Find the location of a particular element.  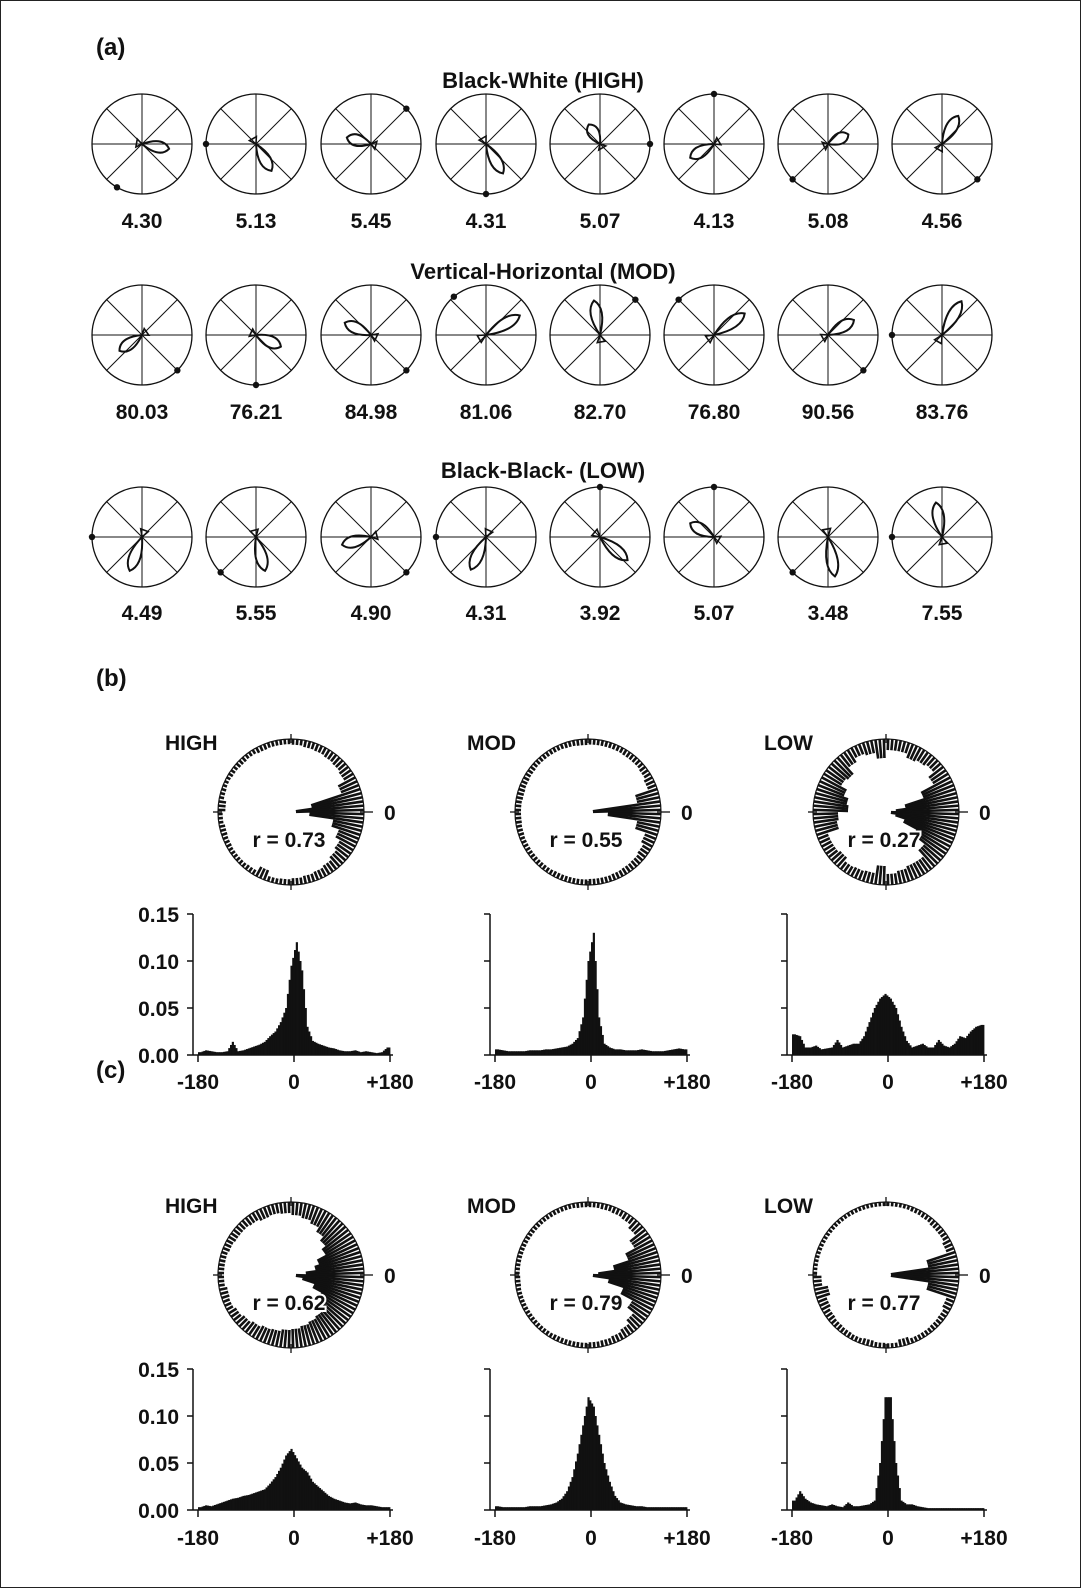

polar-lobe-back is located at coordinates (144, 533).